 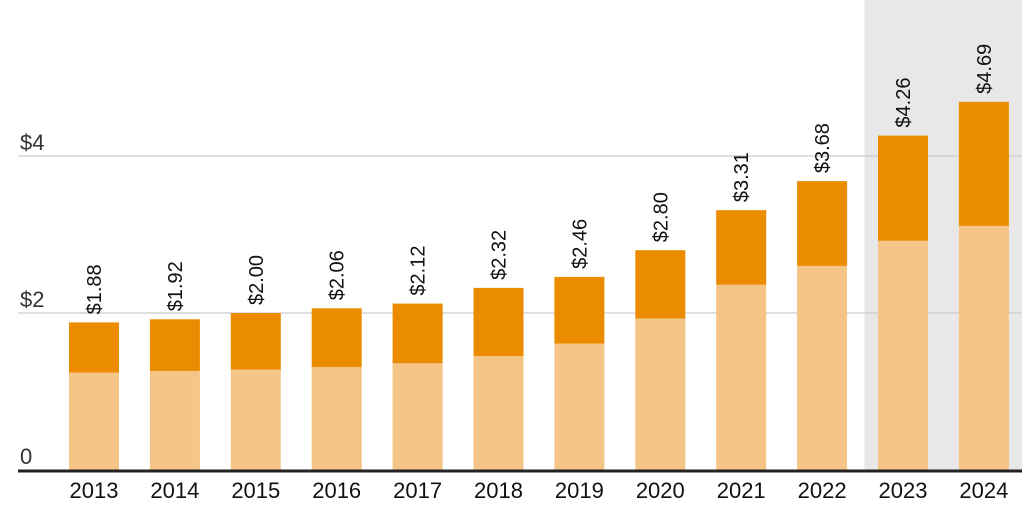 I want to click on x-tick-label: 2024, so click(x=983, y=490).